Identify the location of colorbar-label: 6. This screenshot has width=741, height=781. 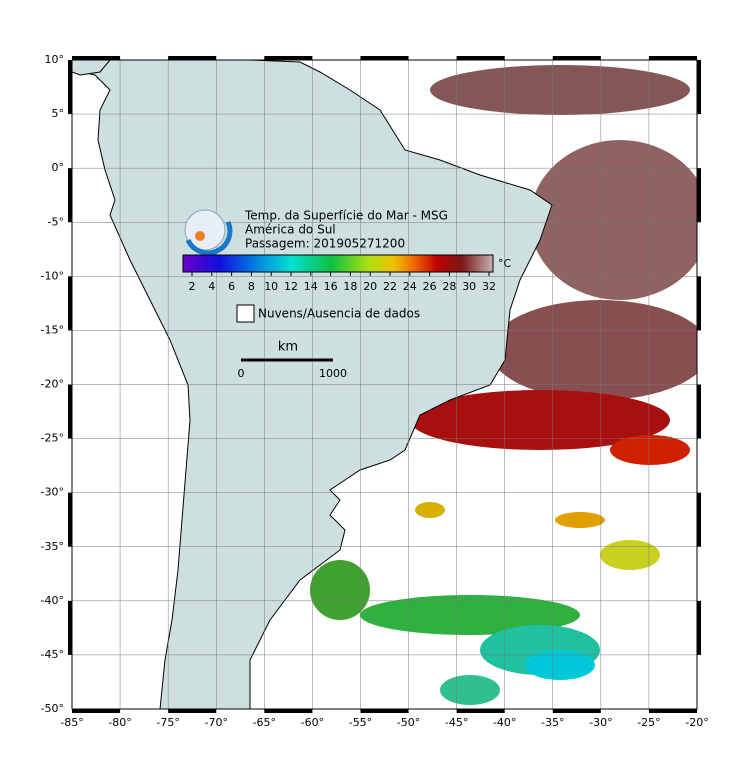
(231, 286).